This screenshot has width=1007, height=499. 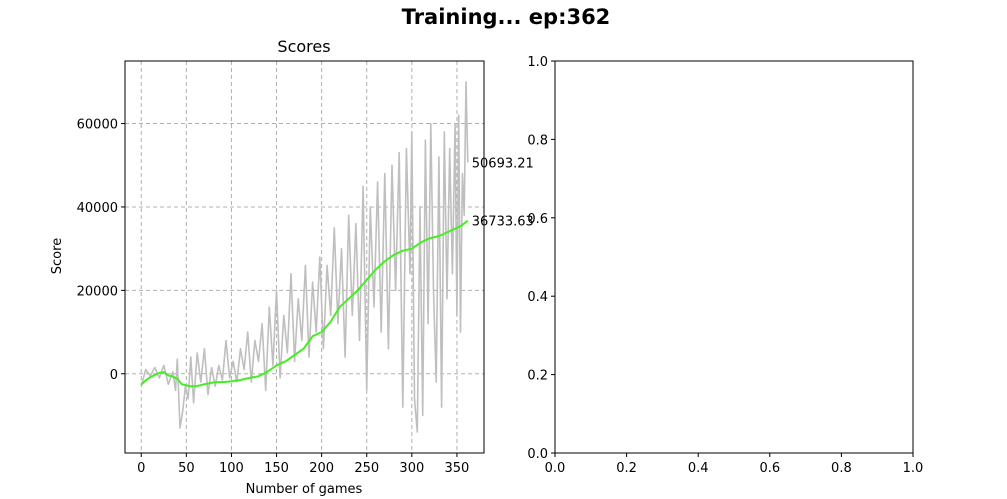 What do you see at coordinates (366, 468) in the screenshot?
I see `x-tick-label: 250` at bounding box center [366, 468].